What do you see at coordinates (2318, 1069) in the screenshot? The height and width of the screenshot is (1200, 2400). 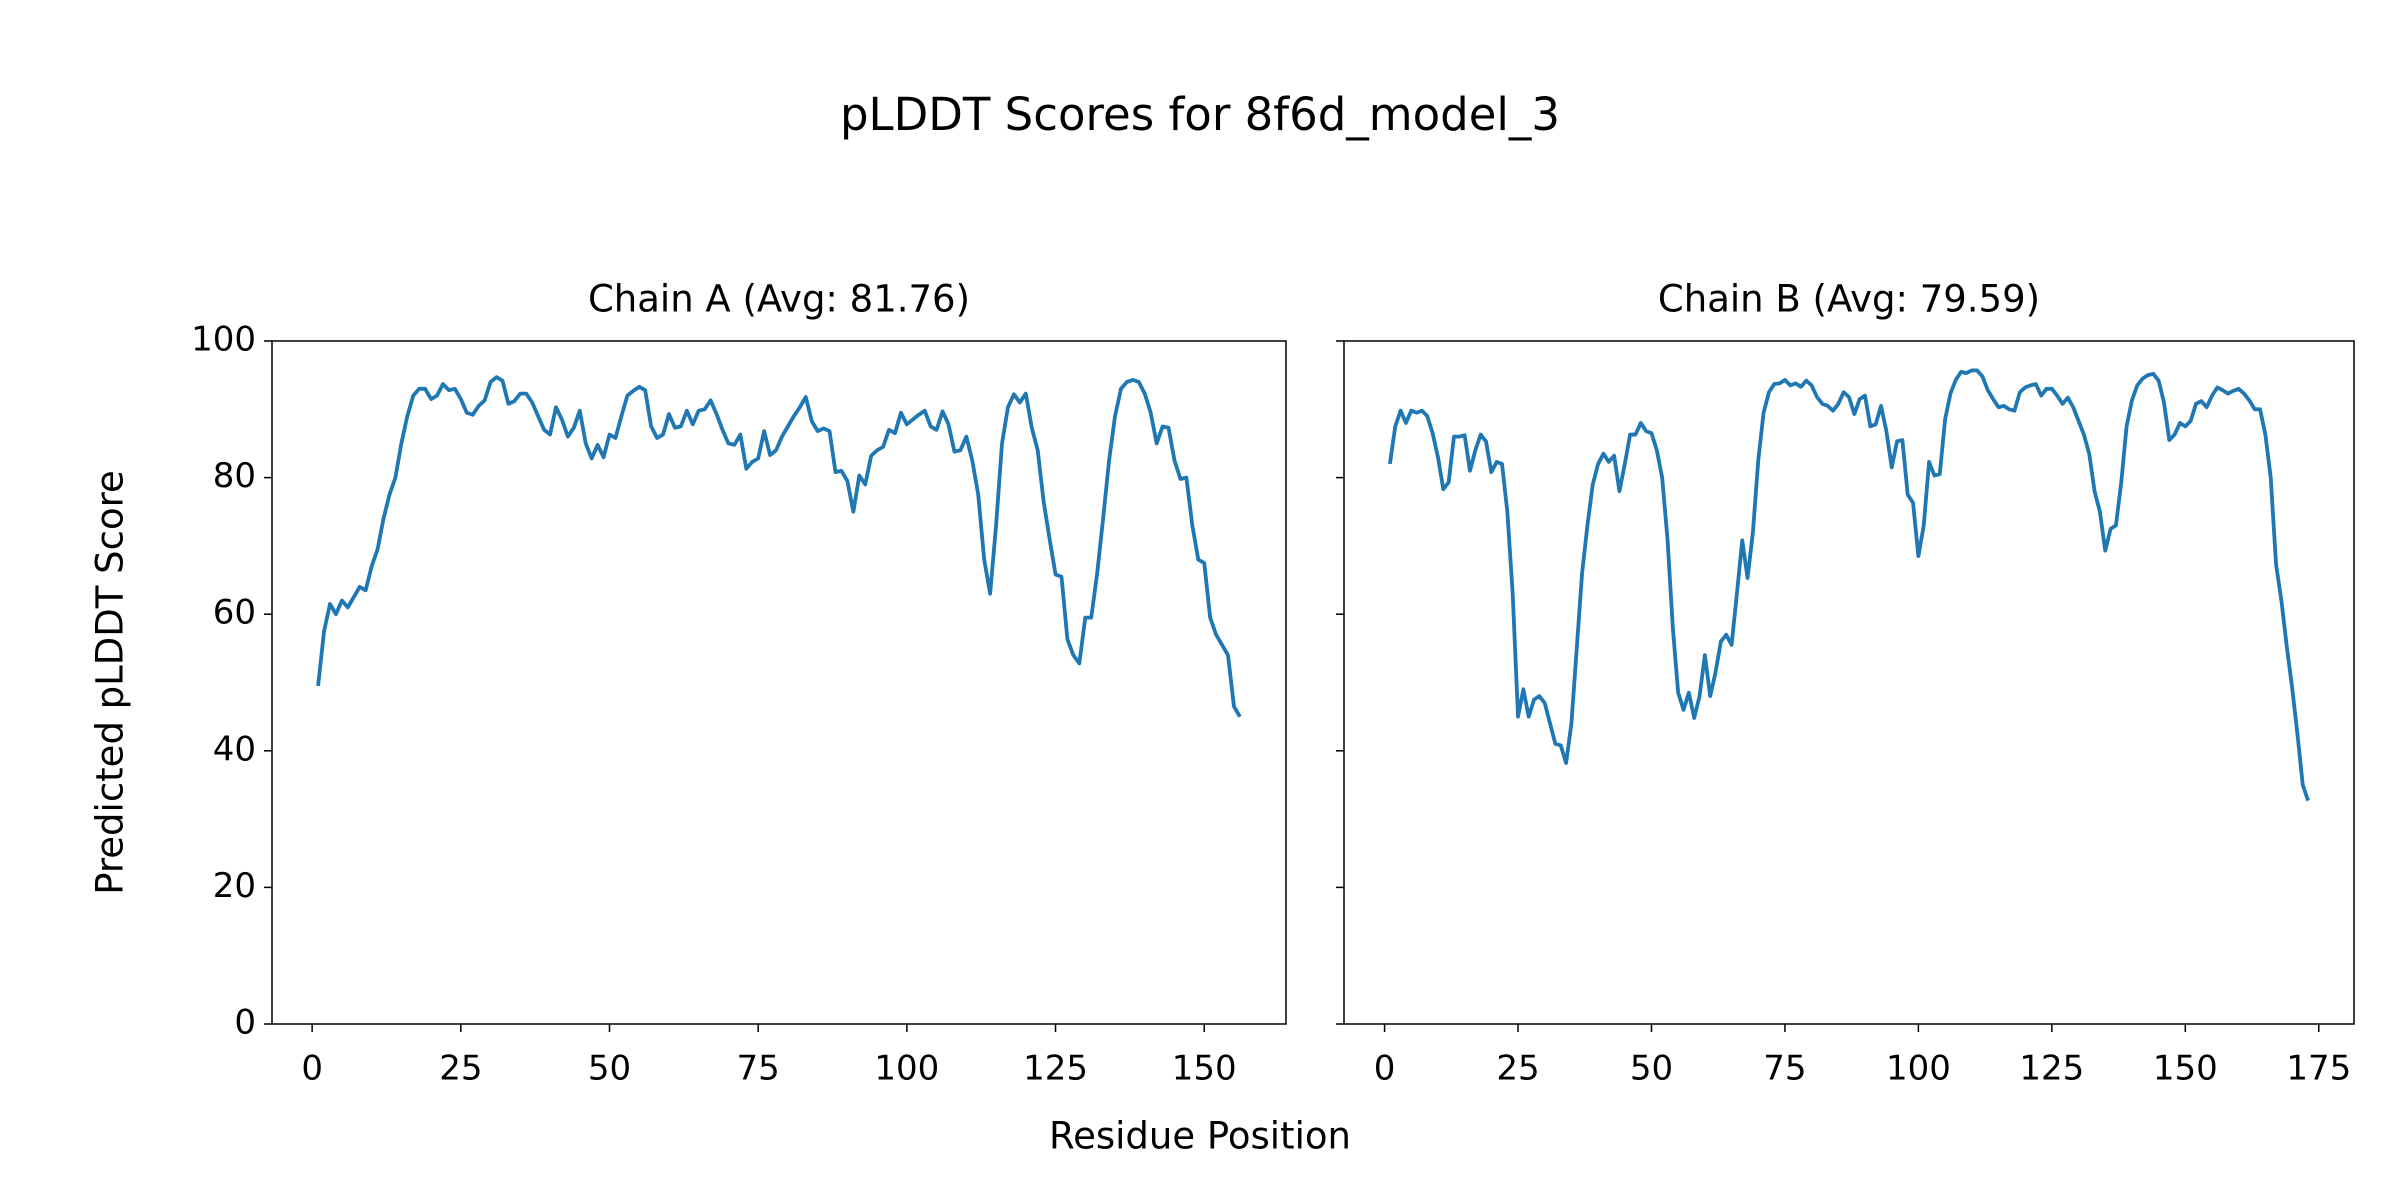 I see `x-tick-label: 175` at bounding box center [2318, 1069].